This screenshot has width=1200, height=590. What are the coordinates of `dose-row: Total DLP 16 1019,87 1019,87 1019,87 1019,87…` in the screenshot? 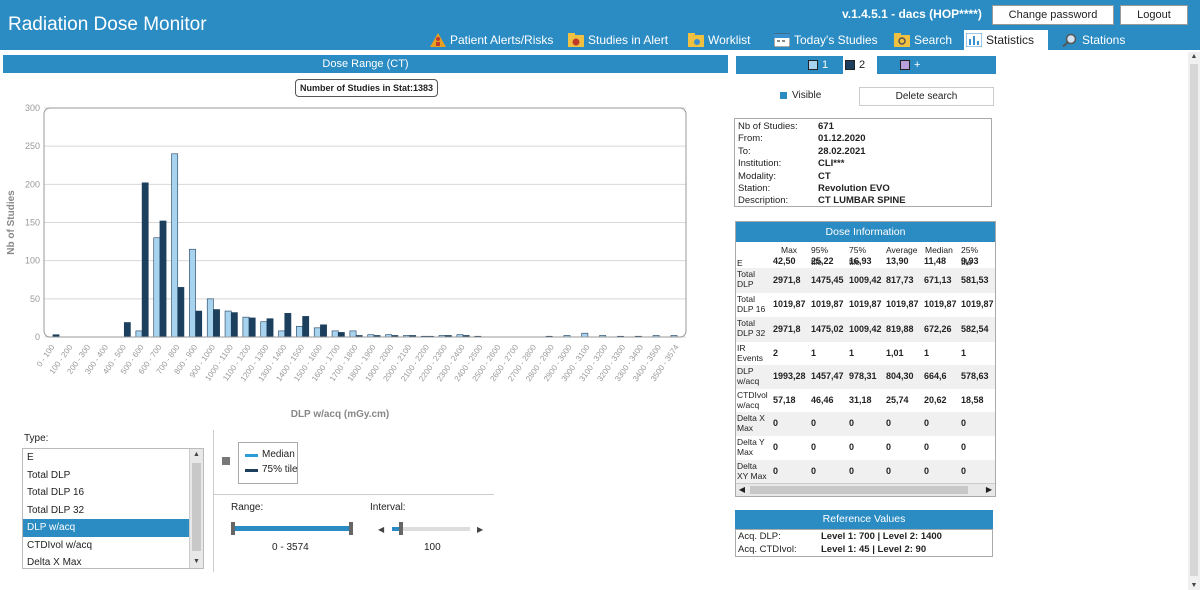 It's located at (865, 305).